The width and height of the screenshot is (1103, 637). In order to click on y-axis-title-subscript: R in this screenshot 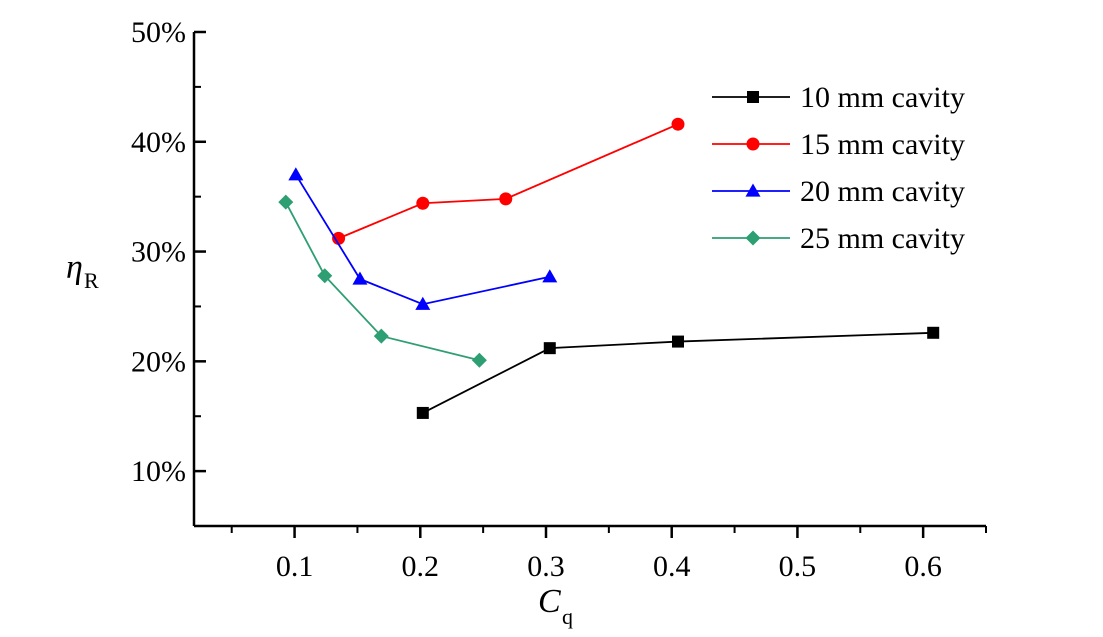, I will do `click(91, 280)`.